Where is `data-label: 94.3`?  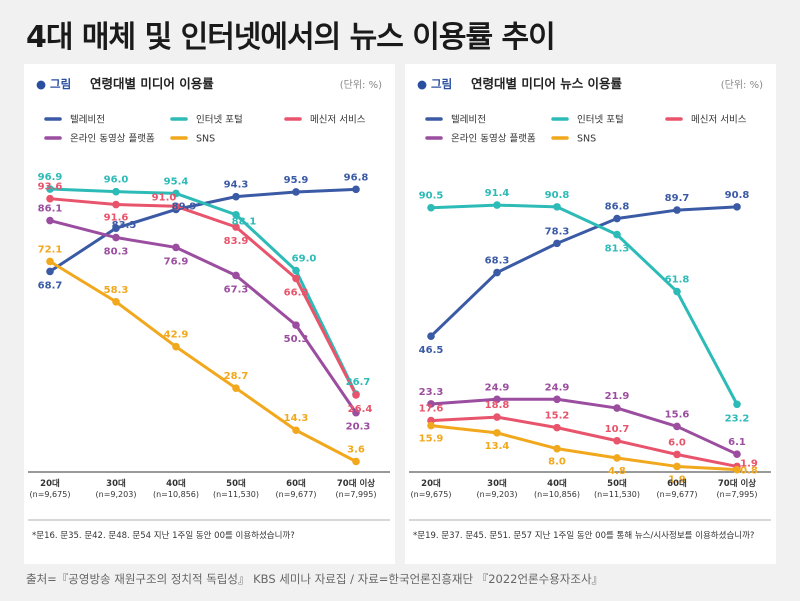
data-label: 94.3 is located at coordinates (236, 185).